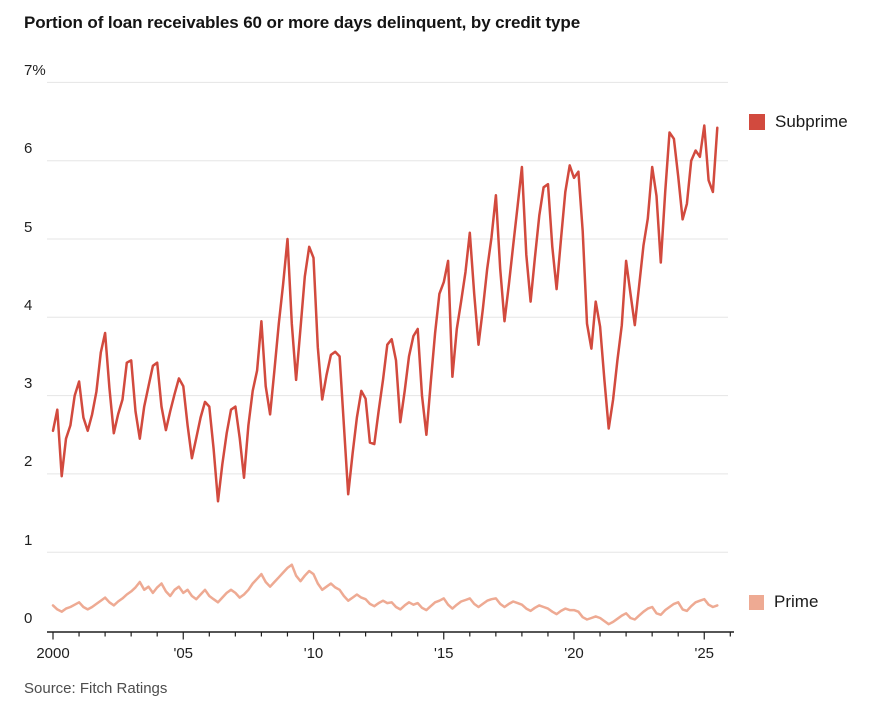 This screenshot has height=710, width=870. I want to click on prime-legend-swatch, so click(756, 602).